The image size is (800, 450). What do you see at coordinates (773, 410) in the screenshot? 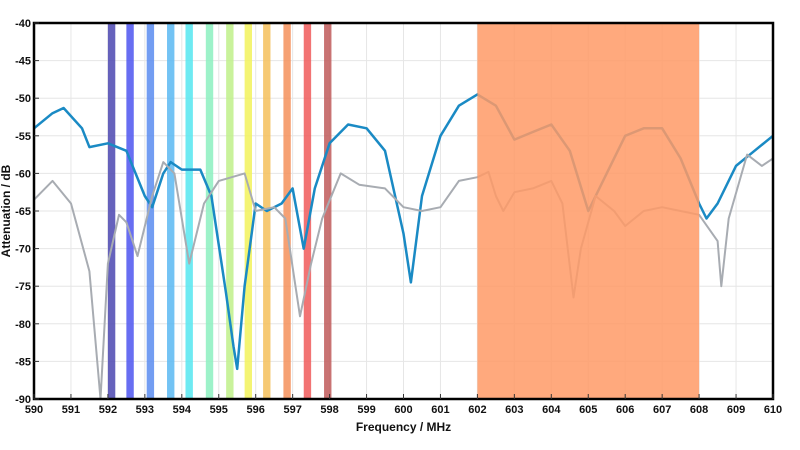
I see `x-tick-label: 610` at bounding box center [773, 410].